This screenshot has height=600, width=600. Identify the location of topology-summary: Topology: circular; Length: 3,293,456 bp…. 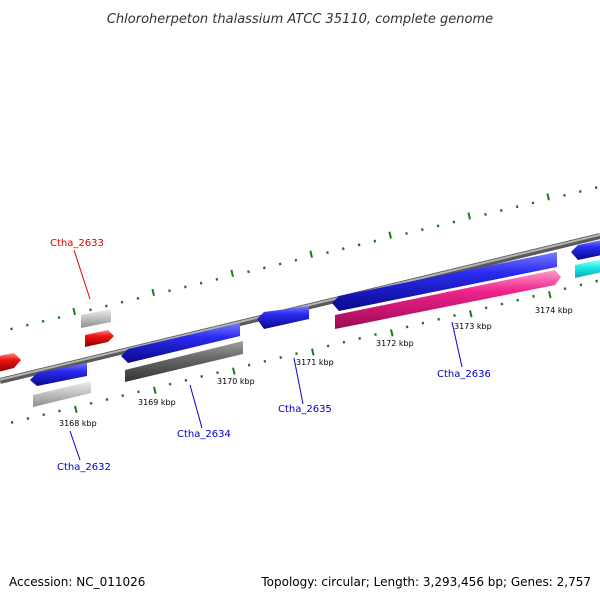
(425, 582).